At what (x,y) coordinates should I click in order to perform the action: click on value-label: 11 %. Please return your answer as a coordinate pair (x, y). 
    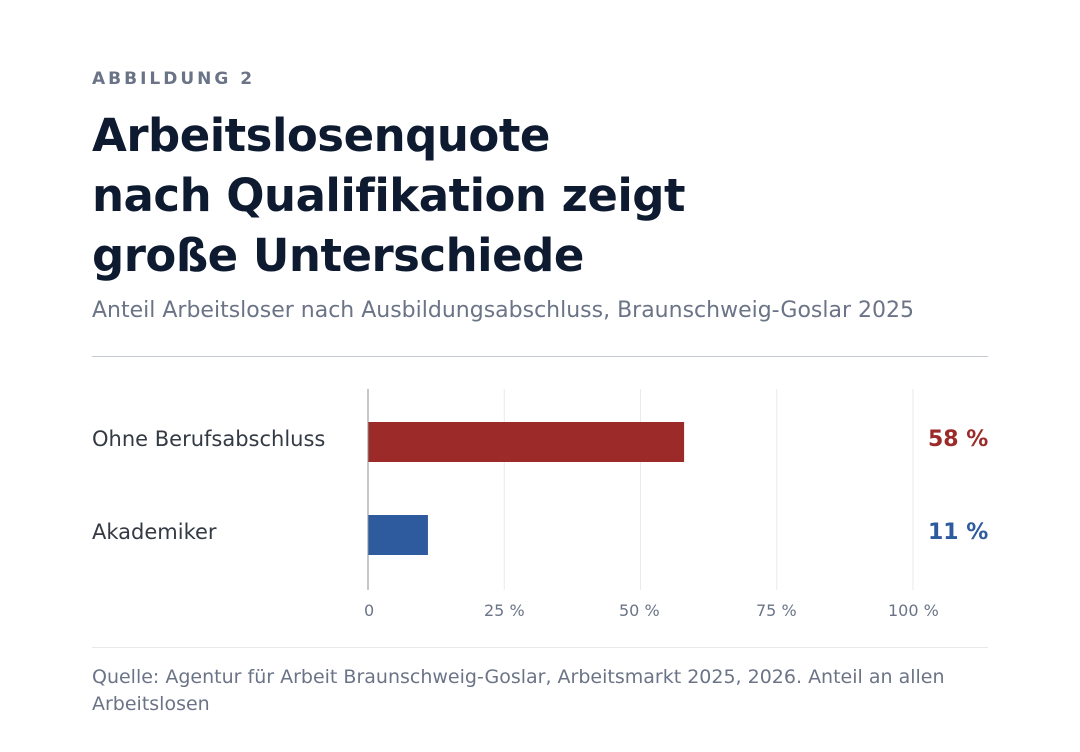
    Looking at the image, I should click on (958, 532).